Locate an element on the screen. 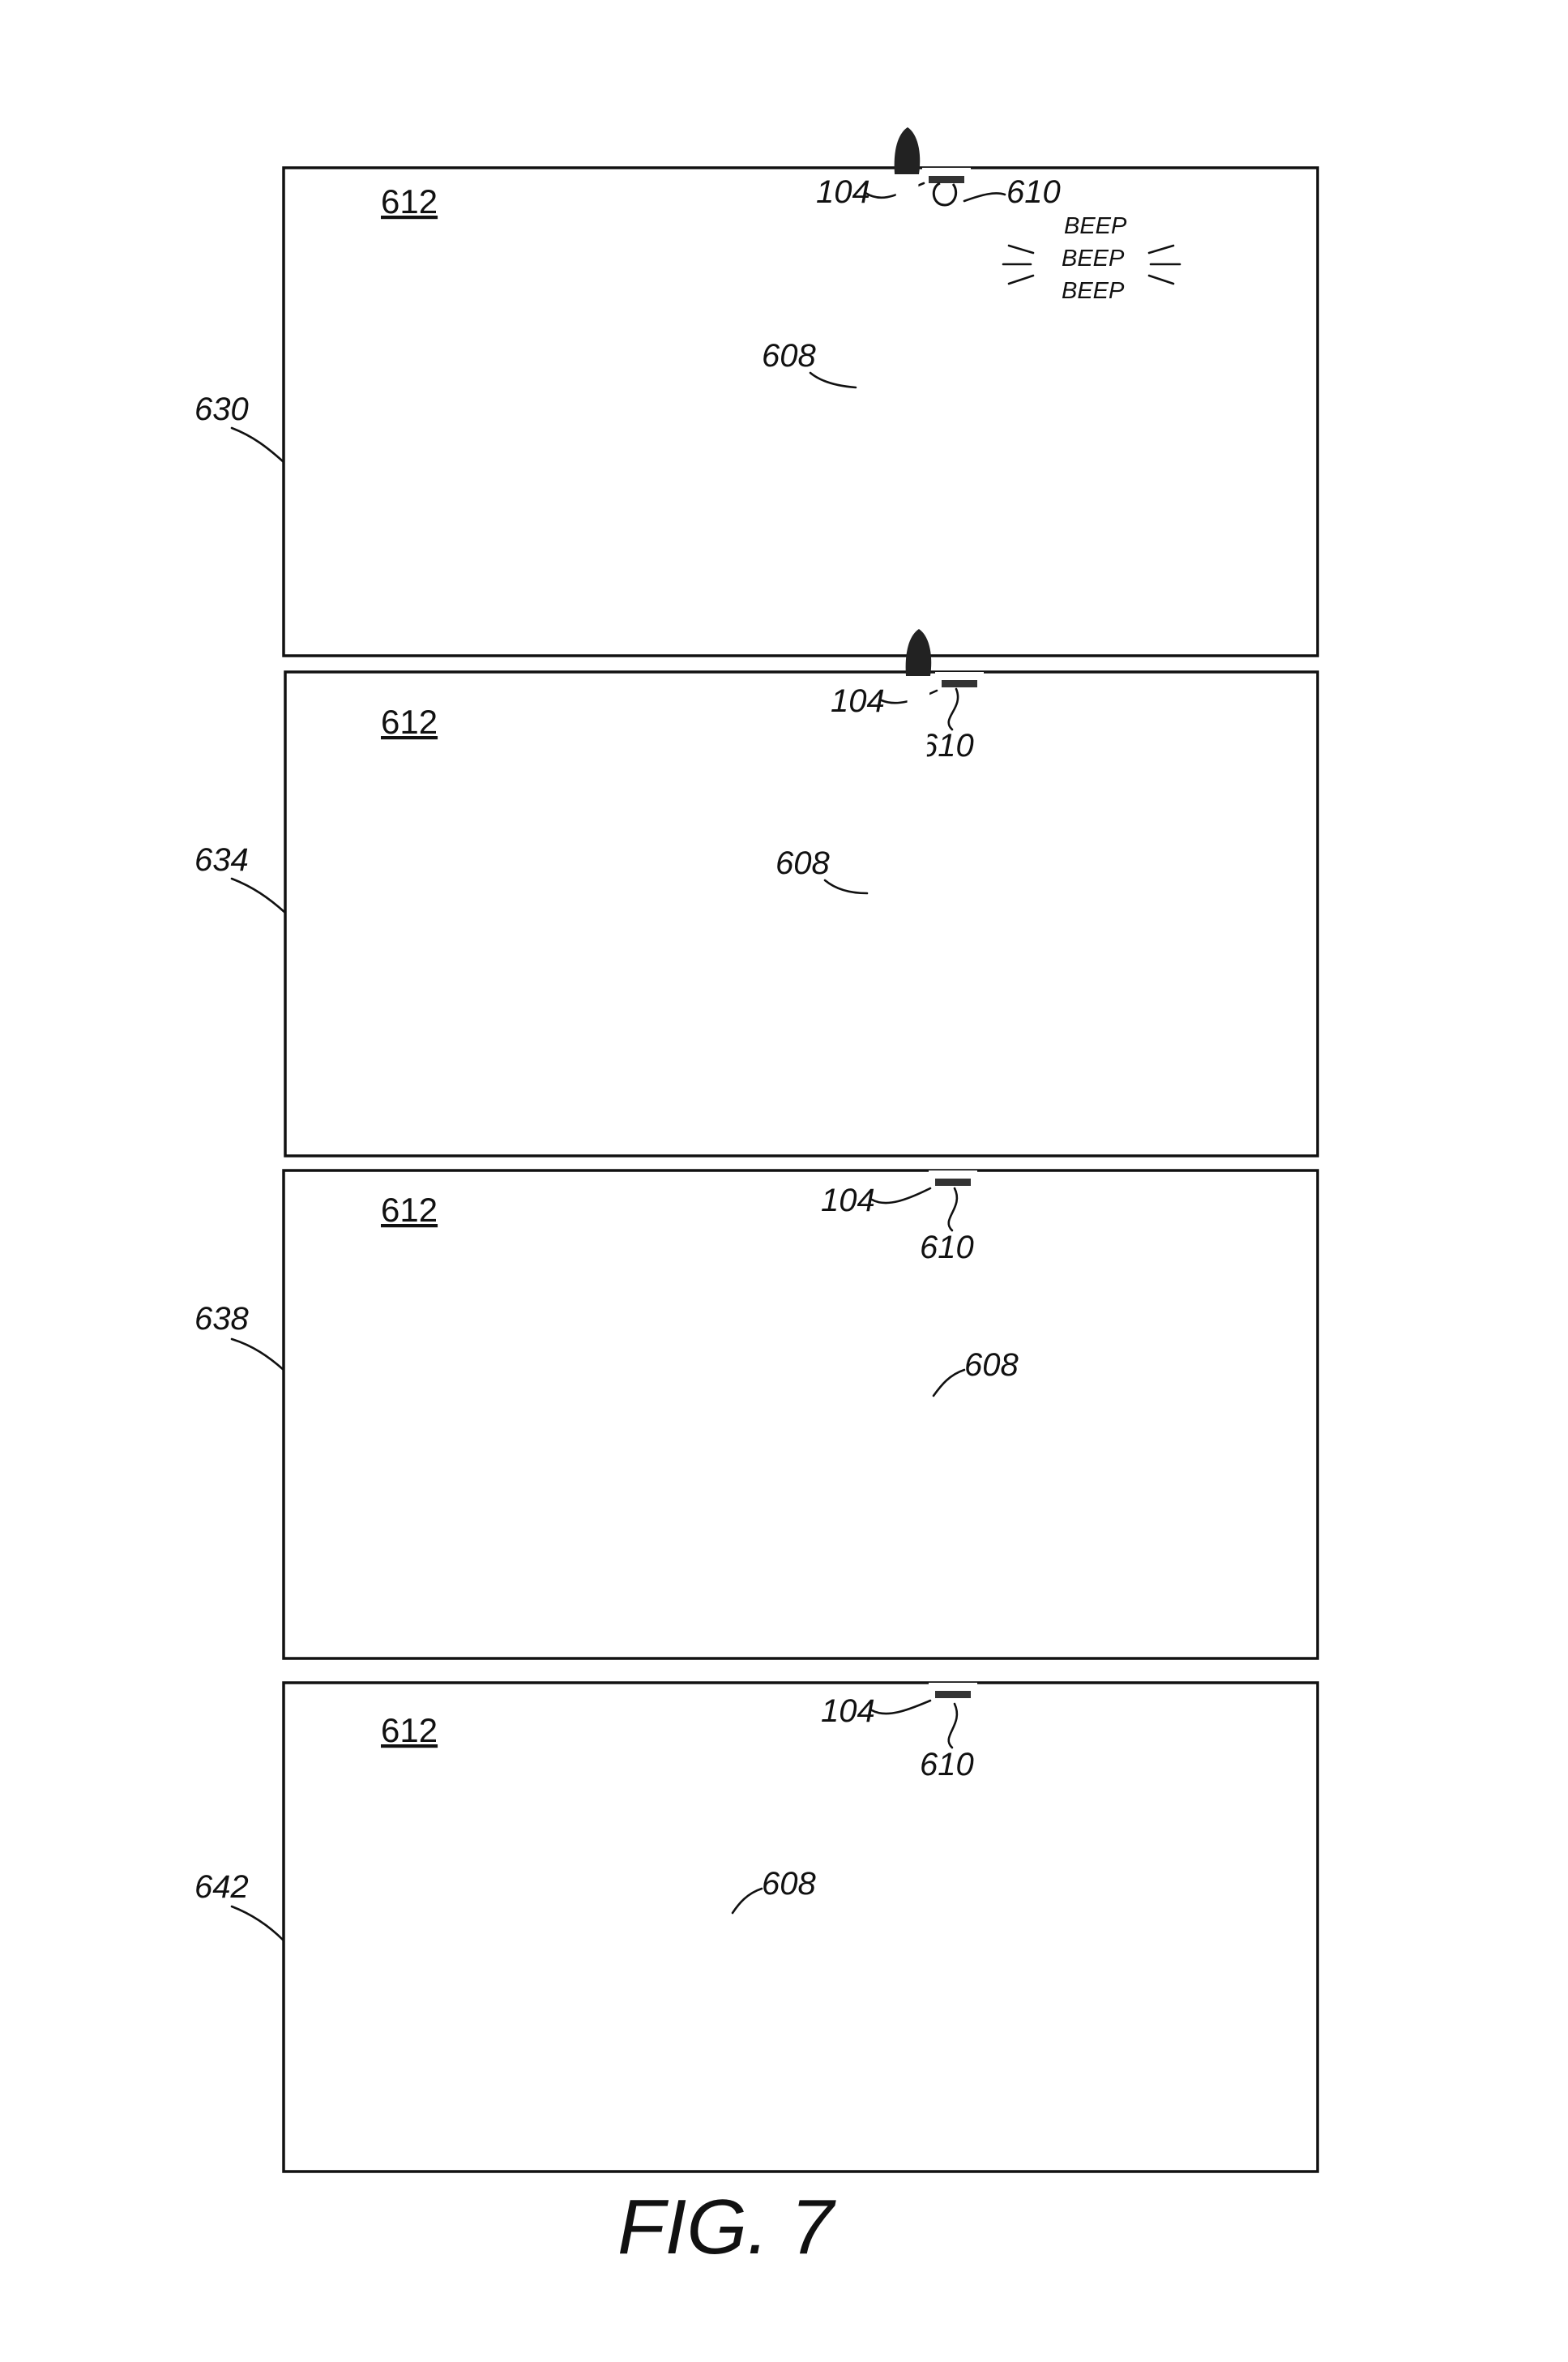 This screenshot has height=2362, width=1568. panel-ref-label: 630 is located at coordinates (221, 410).